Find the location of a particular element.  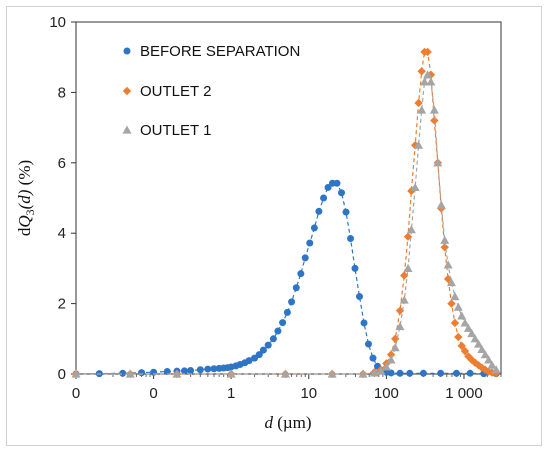

y-tick-label: 6 is located at coordinates (62, 163).